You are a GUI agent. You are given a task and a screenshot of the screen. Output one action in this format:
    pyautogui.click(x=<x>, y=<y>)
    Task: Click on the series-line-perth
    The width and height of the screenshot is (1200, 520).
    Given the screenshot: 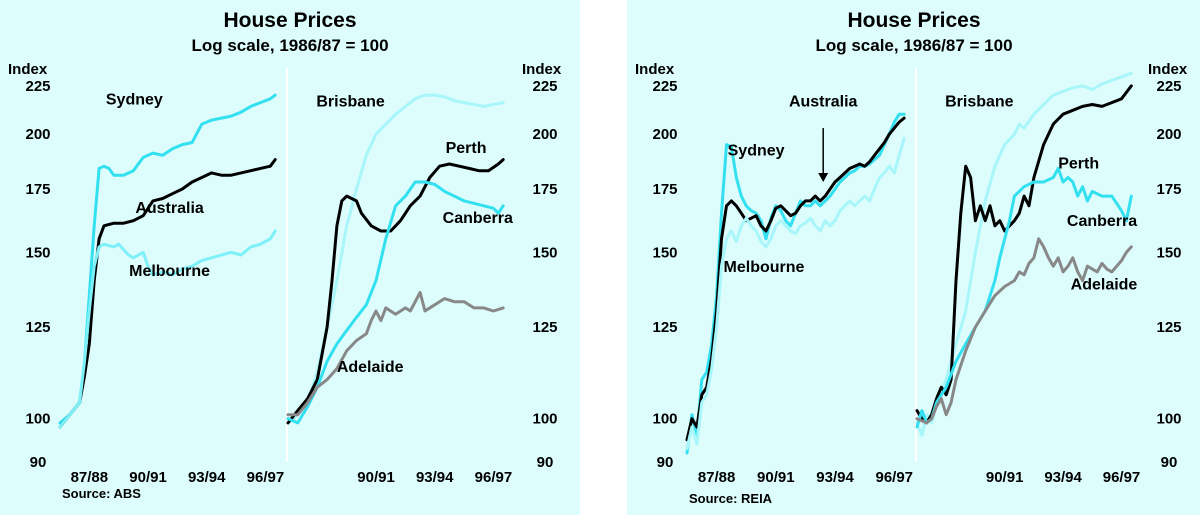 What is the action you would take?
    pyautogui.click(x=395, y=291)
    